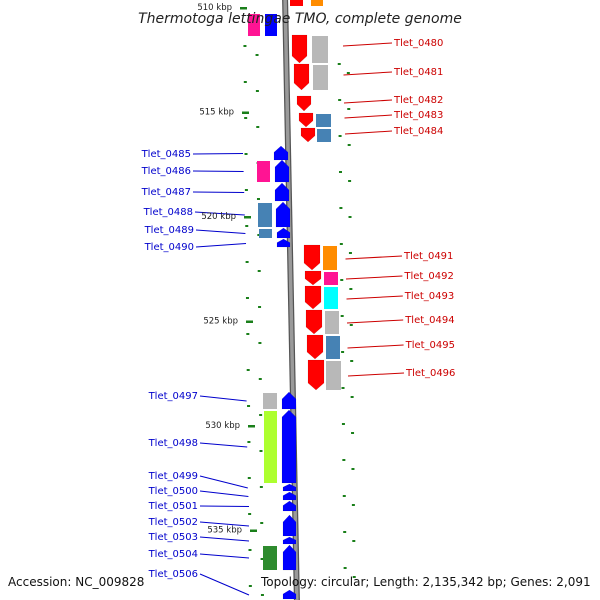 This screenshot has height=600, width=600. What do you see at coordinates (169, 247) in the screenshot?
I see `gene-label-tlet-0490: Tlet_0490` at bounding box center [169, 247].